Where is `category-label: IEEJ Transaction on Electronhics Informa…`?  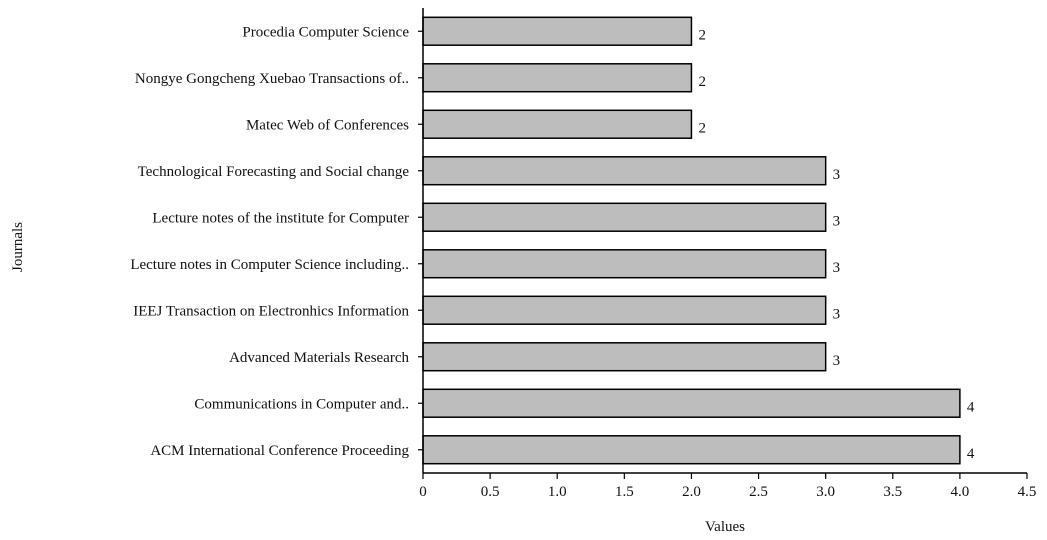
category-label: IEEJ Transaction on Electronhics Informa… is located at coordinates (271, 311).